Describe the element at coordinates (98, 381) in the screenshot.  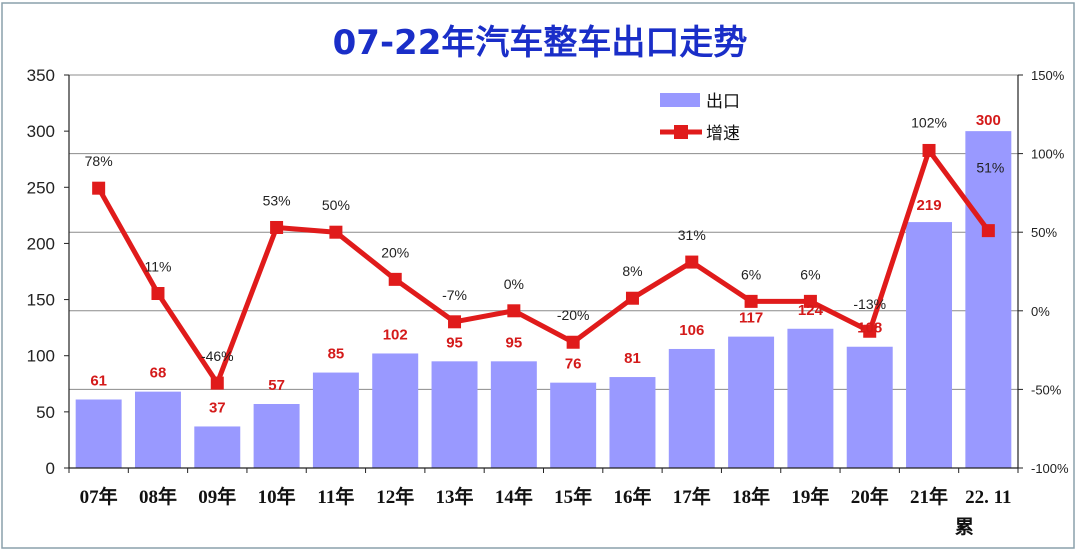
I see `bar-value-label: 61` at that location.